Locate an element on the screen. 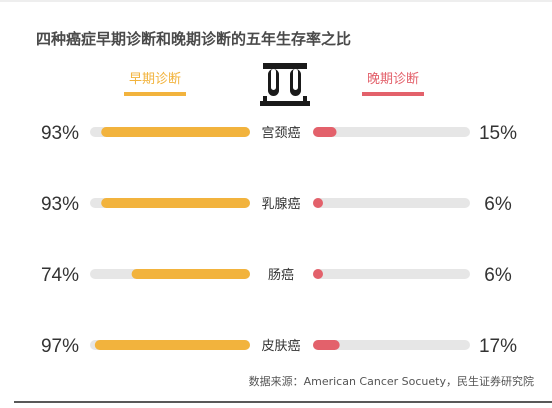  test-tubes-icon is located at coordinates (285, 84).